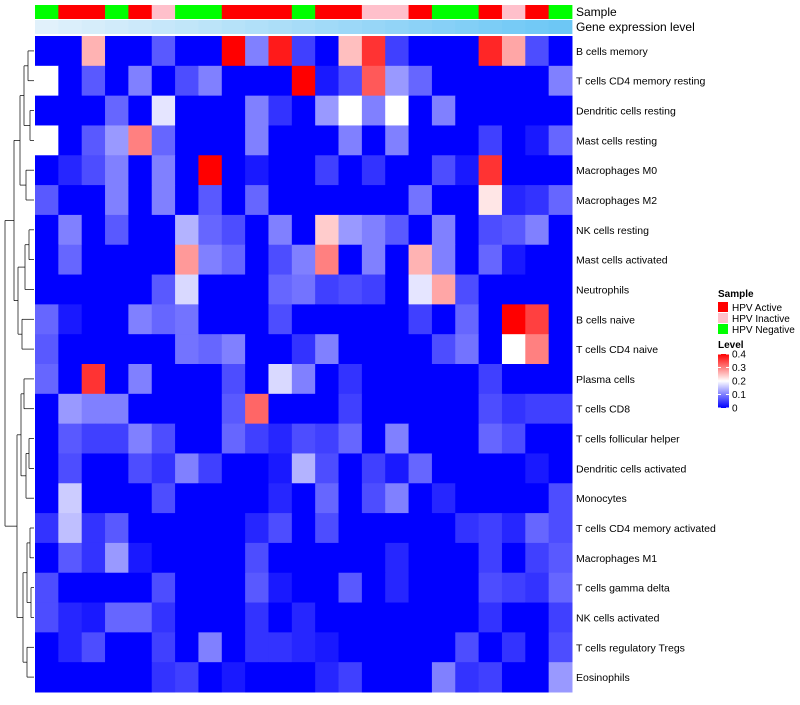 The width and height of the screenshot is (800, 705). What do you see at coordinates (623, 589) in the screenshot?
I see `row-label: T cells gamma delta` at bounding box center [623, 589].